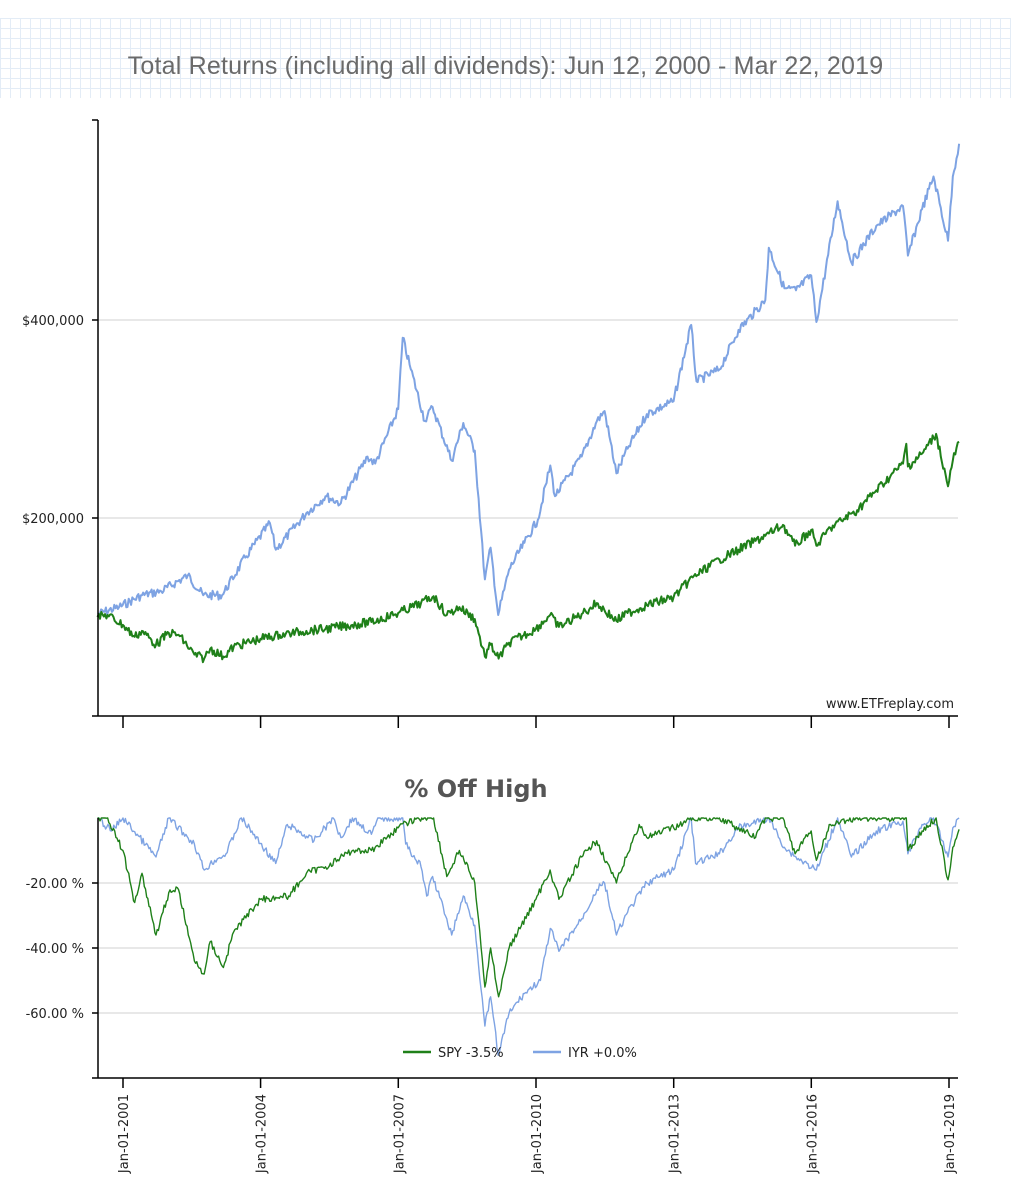 The image size is (1011, 1200). I want to click on x-tick-label: Jan-01-2010, so click(537, 1134).